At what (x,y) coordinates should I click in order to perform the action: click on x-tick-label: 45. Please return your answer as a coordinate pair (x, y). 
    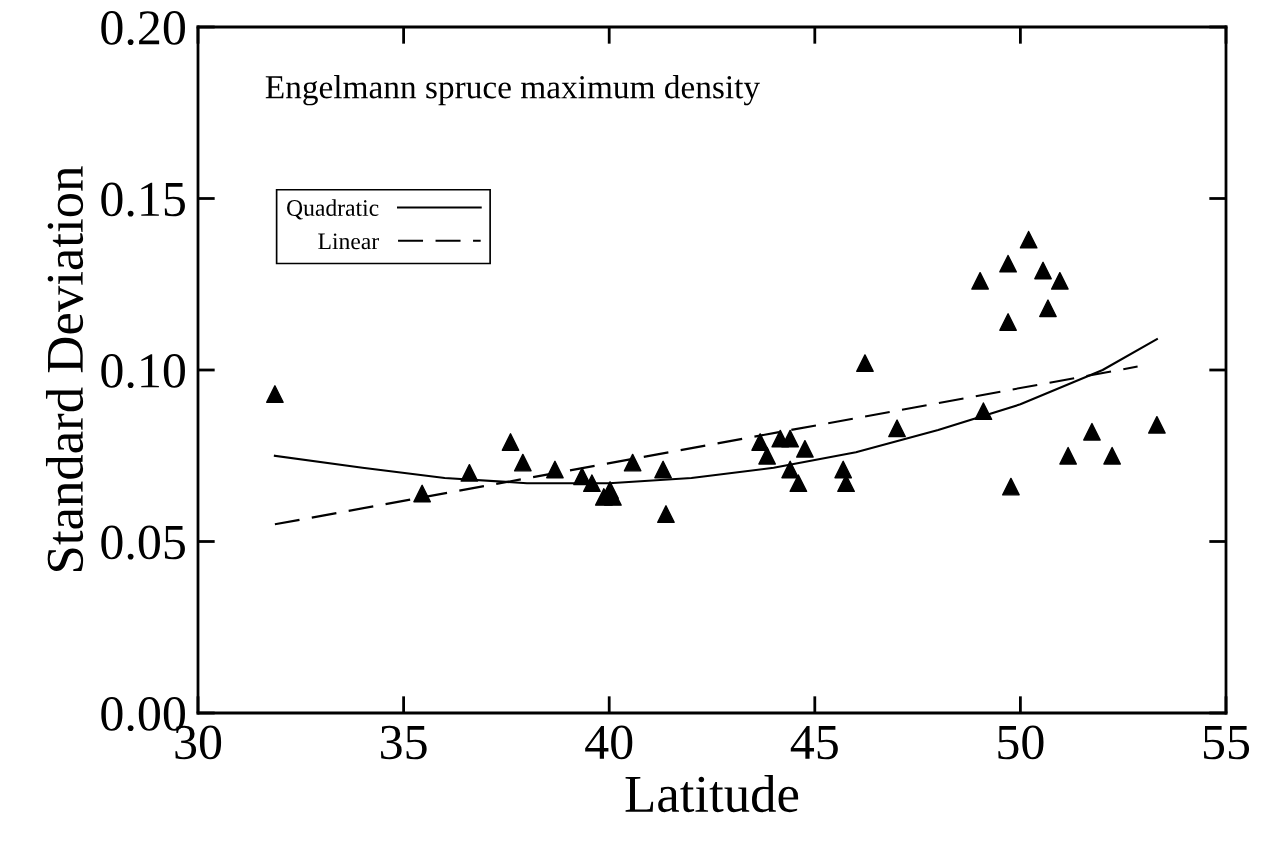
    Looking at the image, I should click on (814, 742).